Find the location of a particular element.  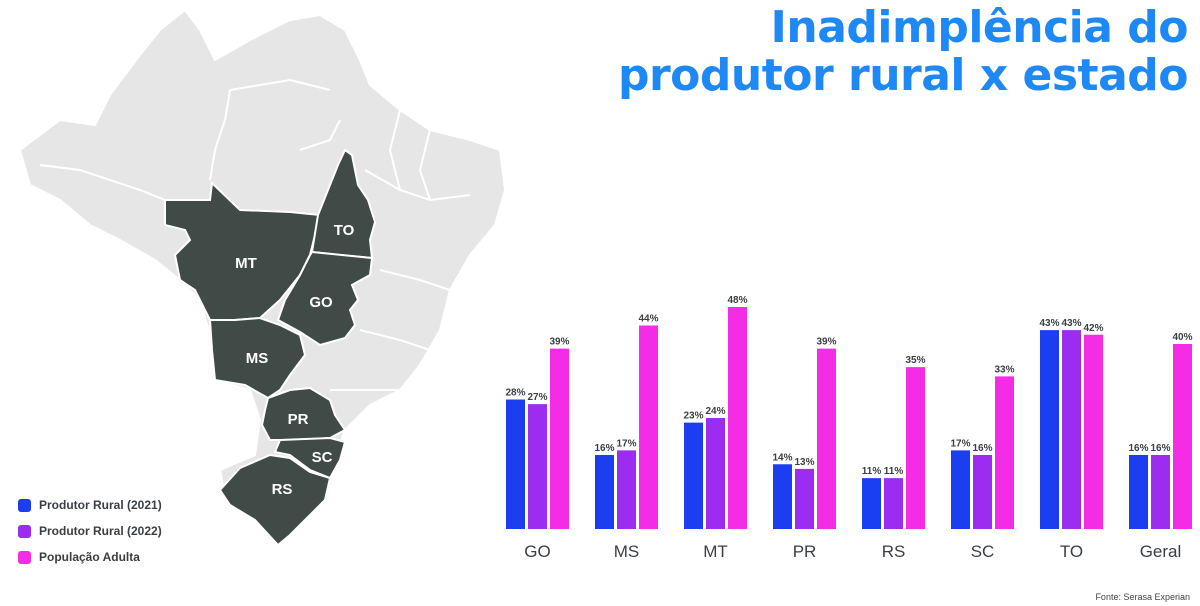

map-label-rs: RS is located at coordinates (282, 489).